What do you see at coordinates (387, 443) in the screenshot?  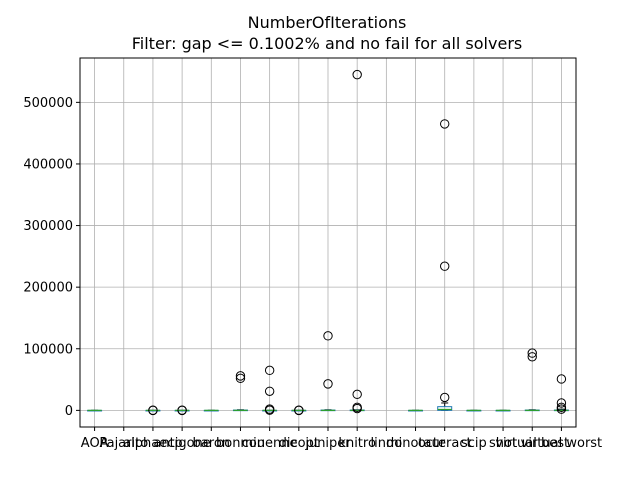 I see `x-tick-label: lindo` at bounding box center [387, 443].